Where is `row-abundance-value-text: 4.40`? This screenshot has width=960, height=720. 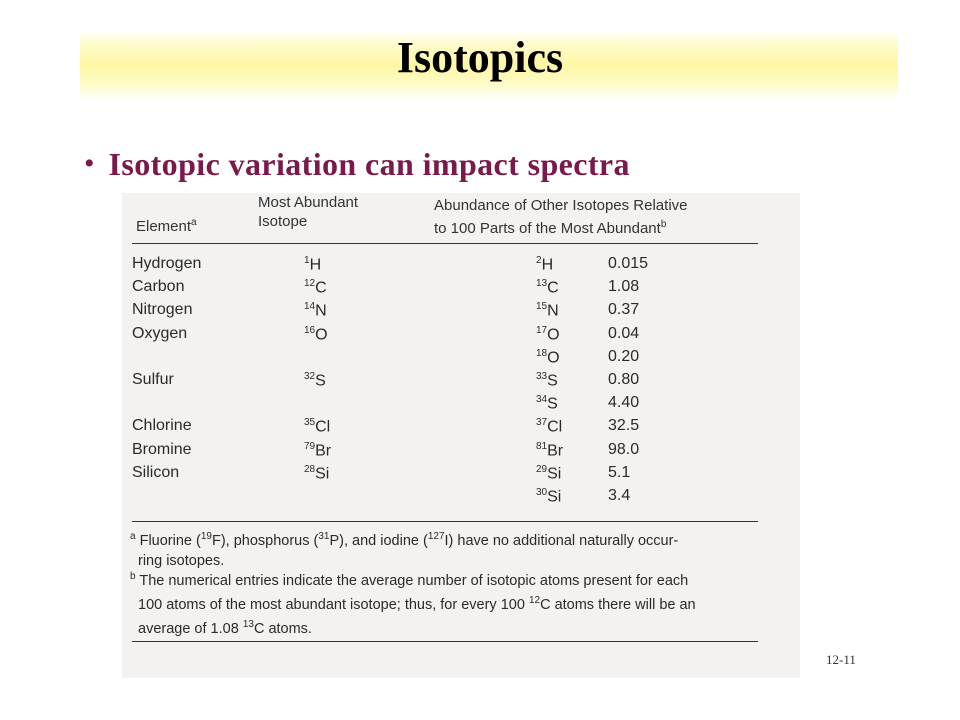
row-abundance-value-text: 4.40 is located at coordinates (624, 403).